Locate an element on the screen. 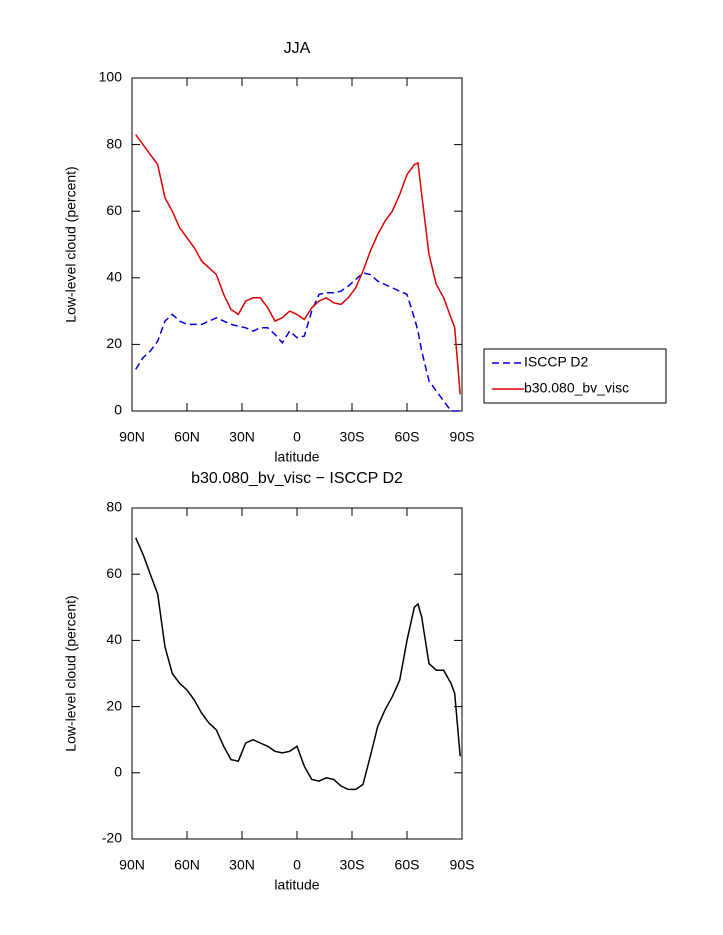 This screenshot has height=935, width=723. legend-box is located at coordinates (575, 376).